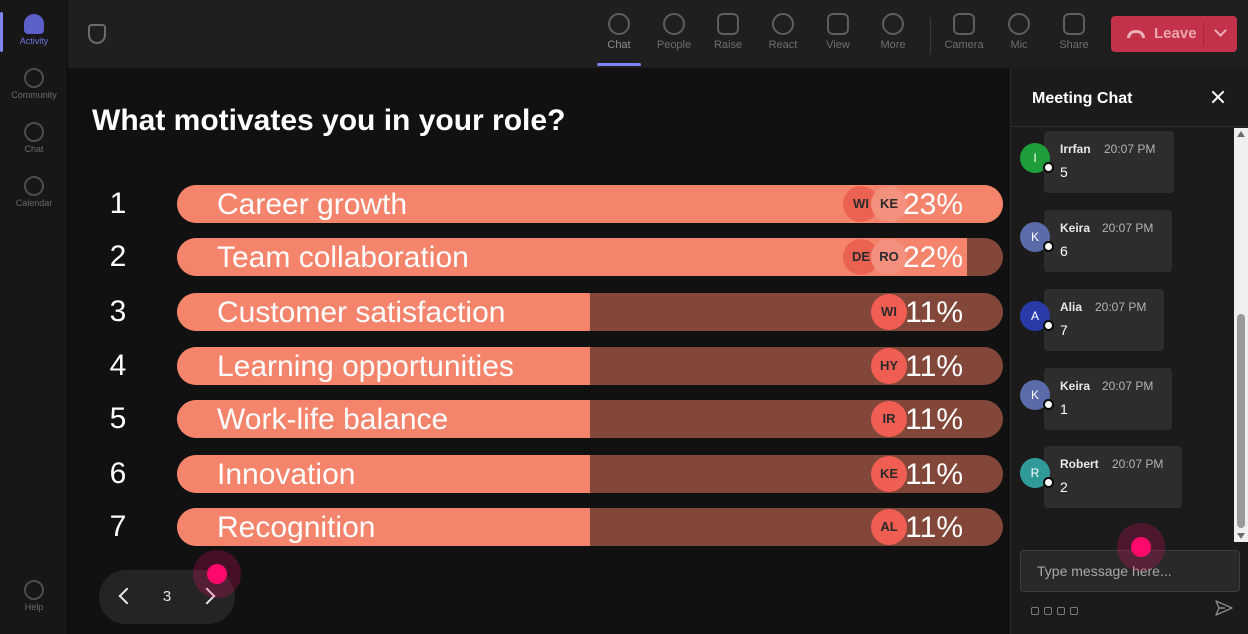  Describe the element at coordinates (1019, 36) in the screenshot. I see `mic-button: Mic` at that location.